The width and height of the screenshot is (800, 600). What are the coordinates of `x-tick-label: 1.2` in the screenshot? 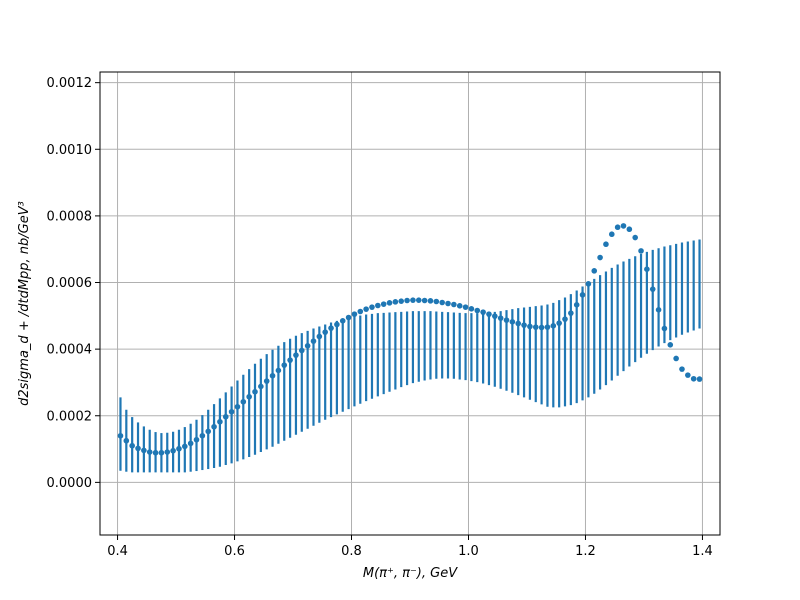 It's located at (585, 551).